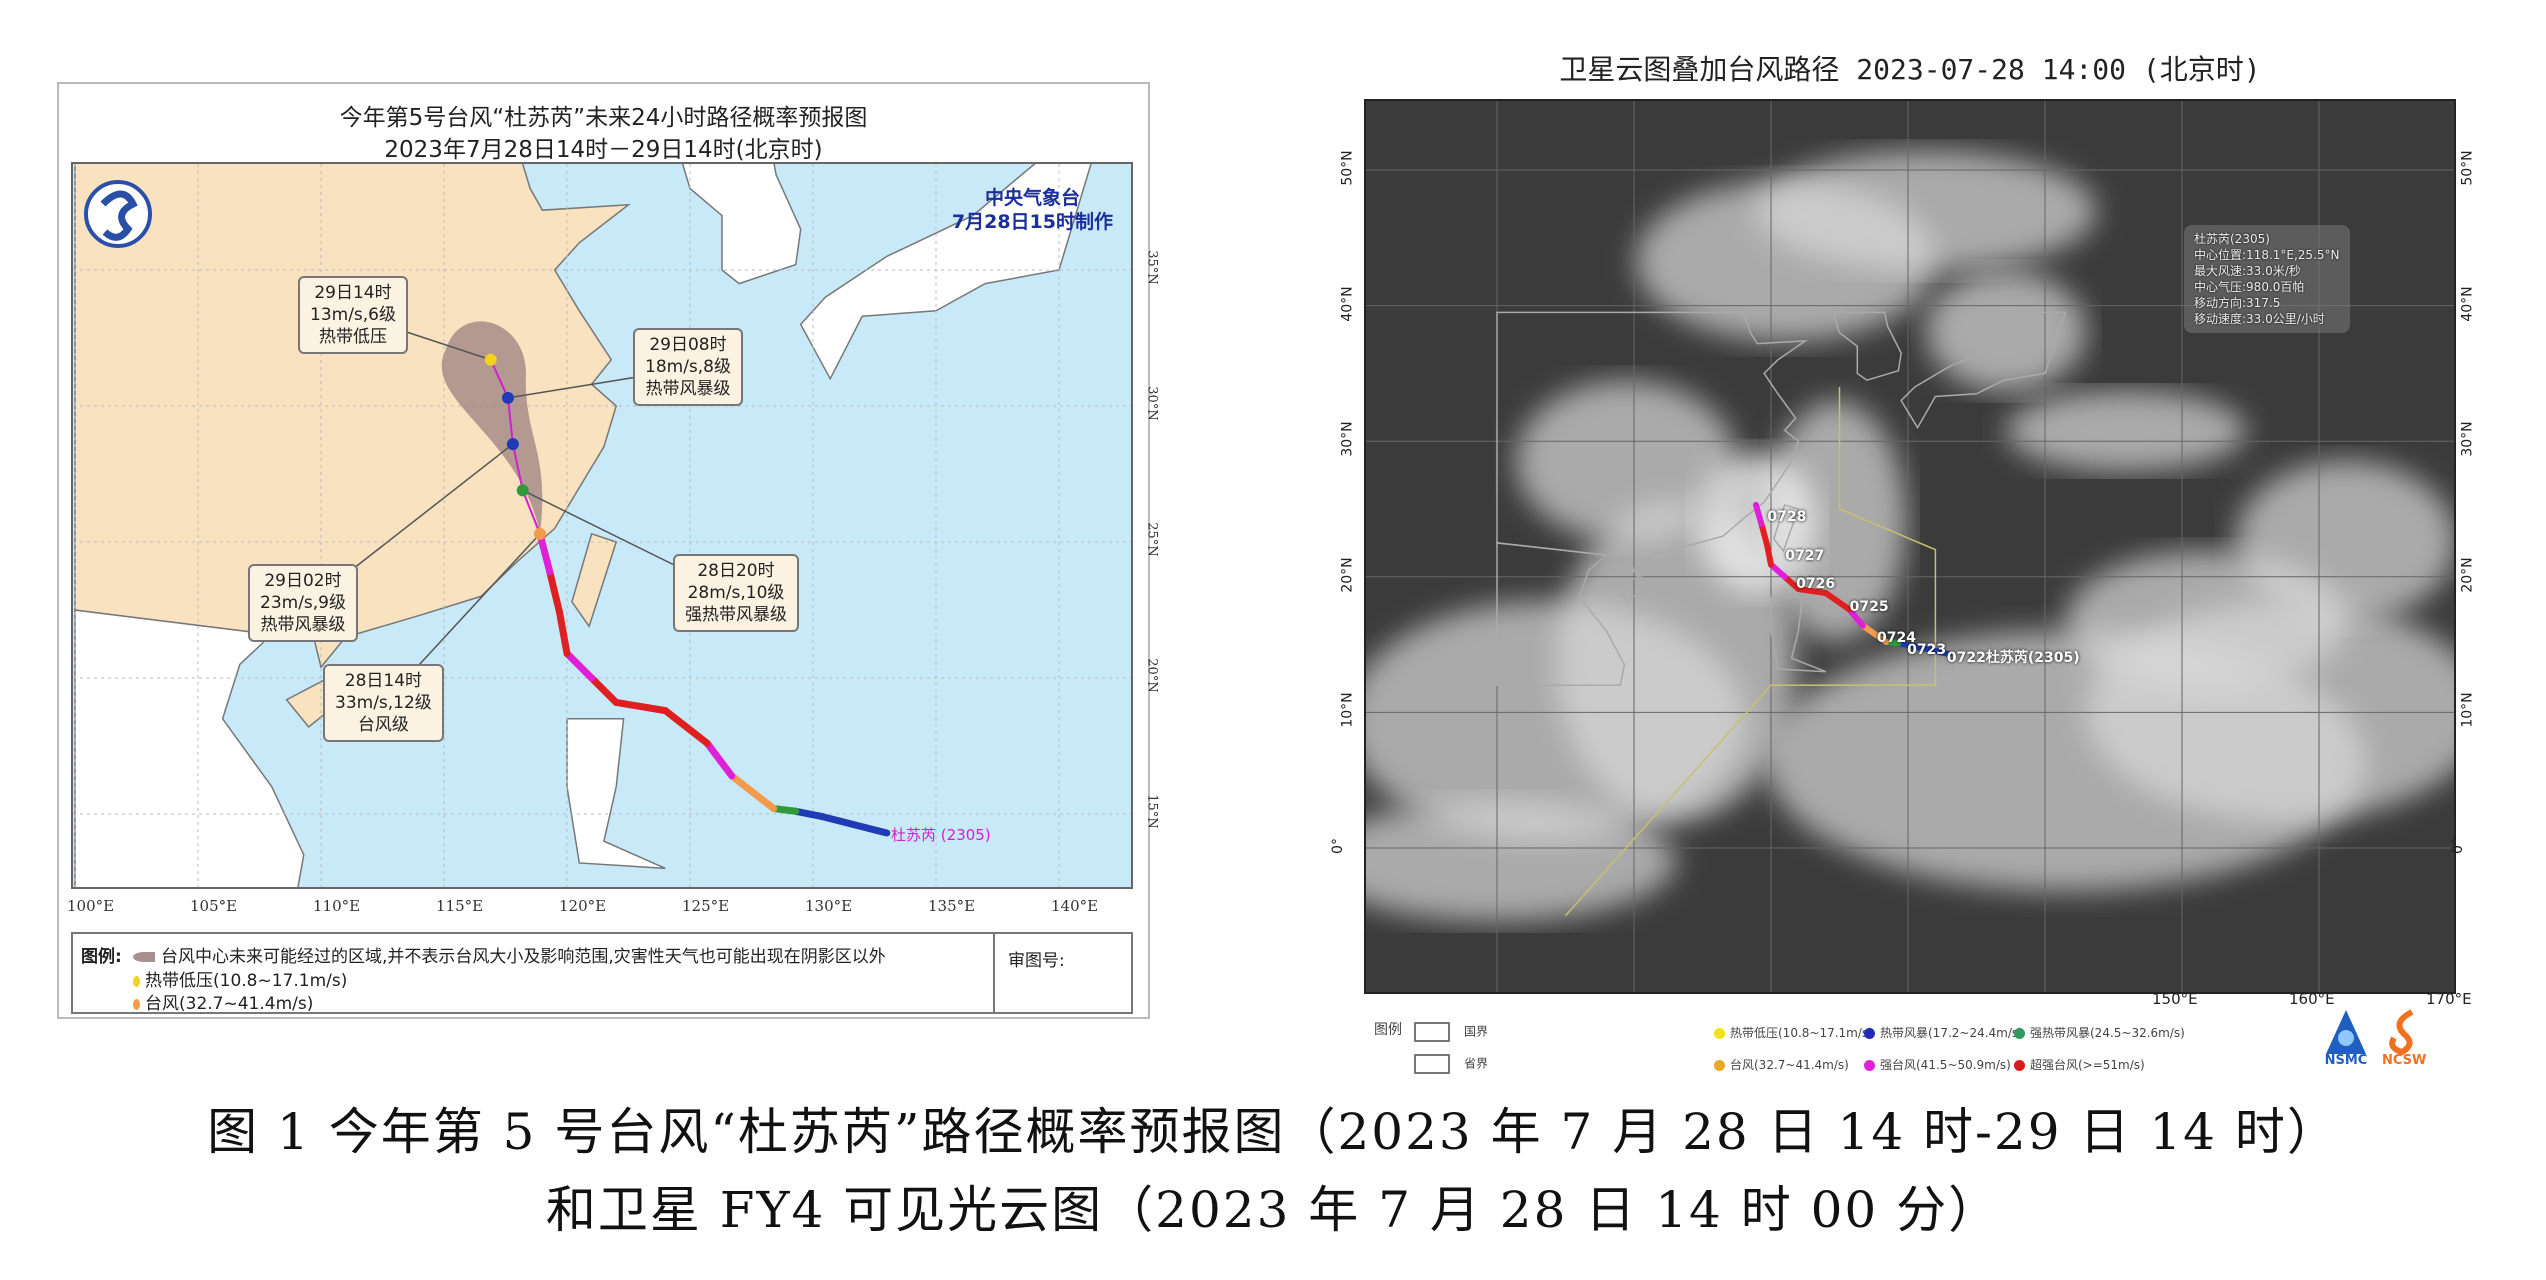 This screenshot has height=1280, width=2546. I want to click on lat-tick-label: 10°N, so click(2467, 710).